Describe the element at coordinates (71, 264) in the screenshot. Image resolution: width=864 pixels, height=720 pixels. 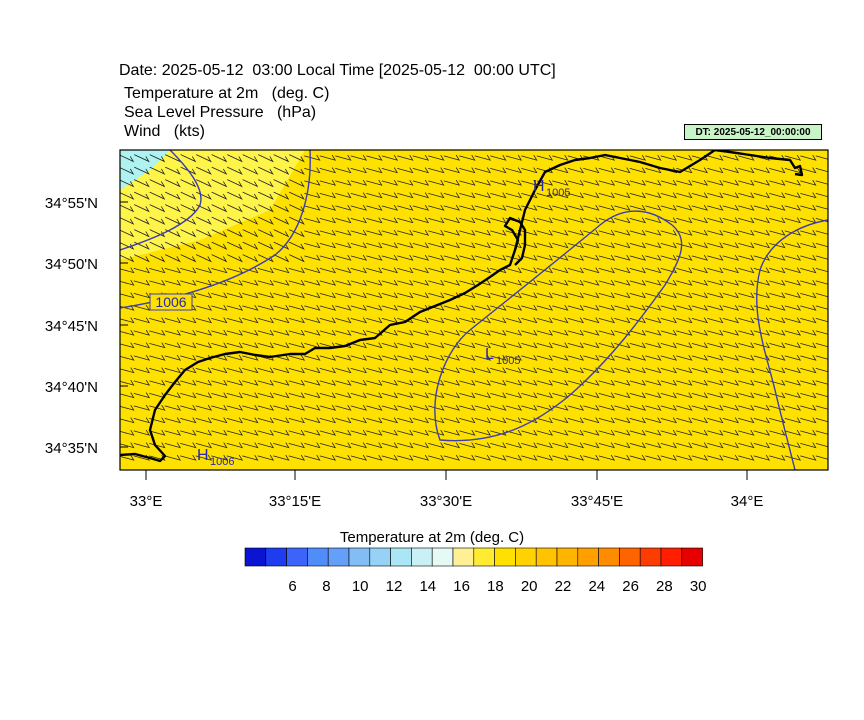
I see `lat-label: 34°50'N` at that location.